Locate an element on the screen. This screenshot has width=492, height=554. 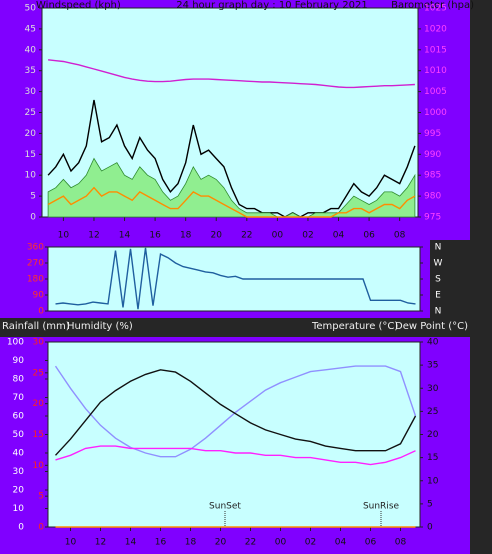
y2-tick-label: 975 is located at coordinates (432, 218).